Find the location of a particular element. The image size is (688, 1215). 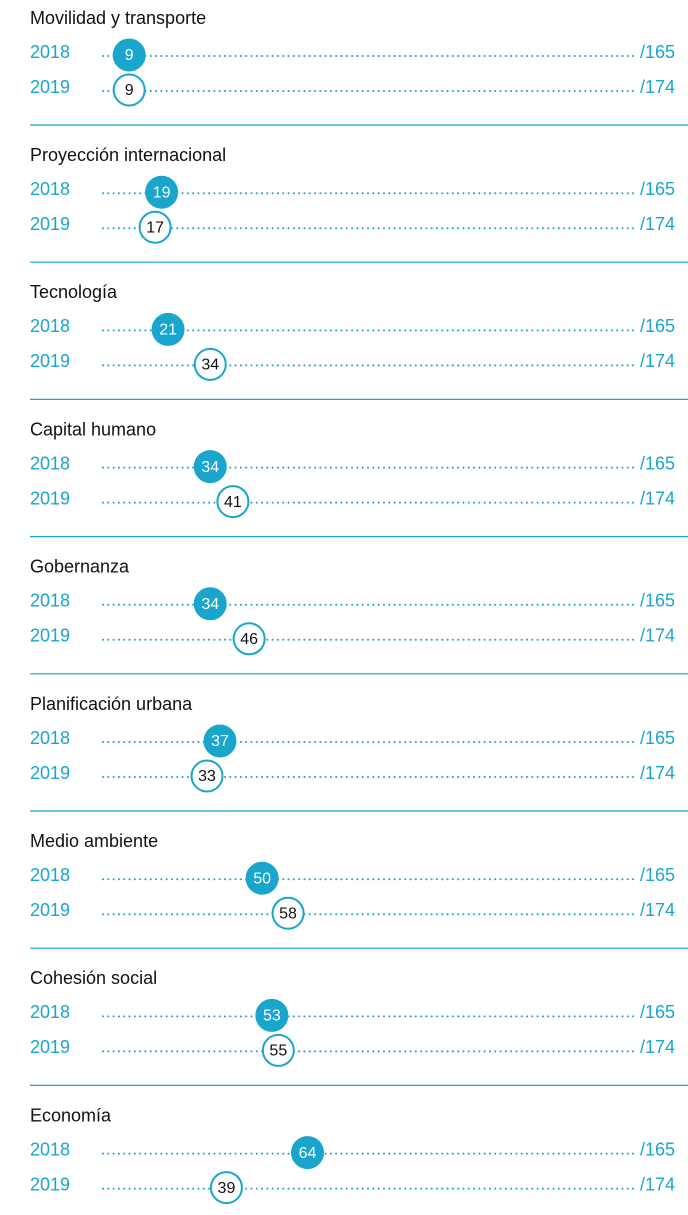

section-title: Medio ambiente is located at coordinates (94, 841).